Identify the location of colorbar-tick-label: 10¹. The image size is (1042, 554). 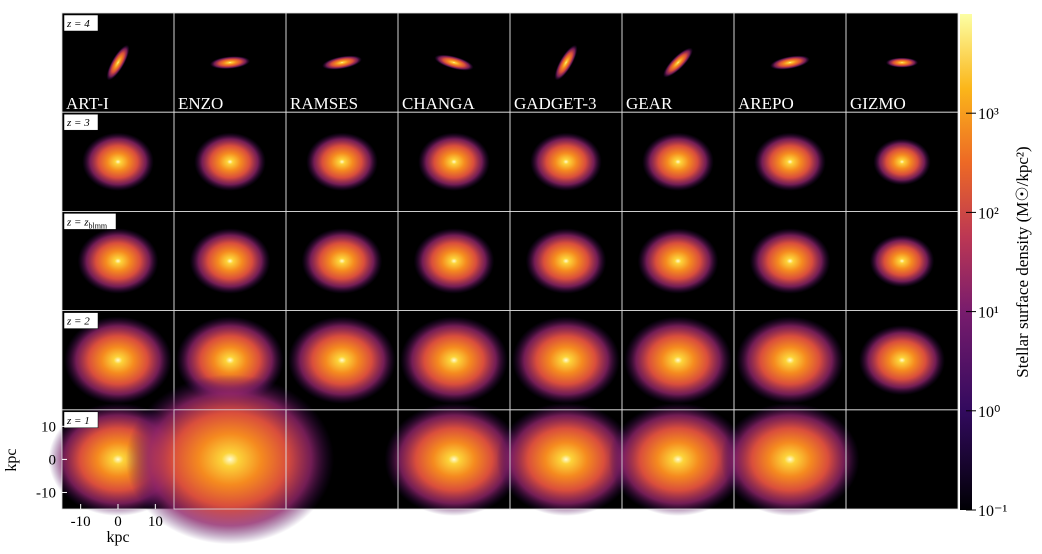
(988, 313).